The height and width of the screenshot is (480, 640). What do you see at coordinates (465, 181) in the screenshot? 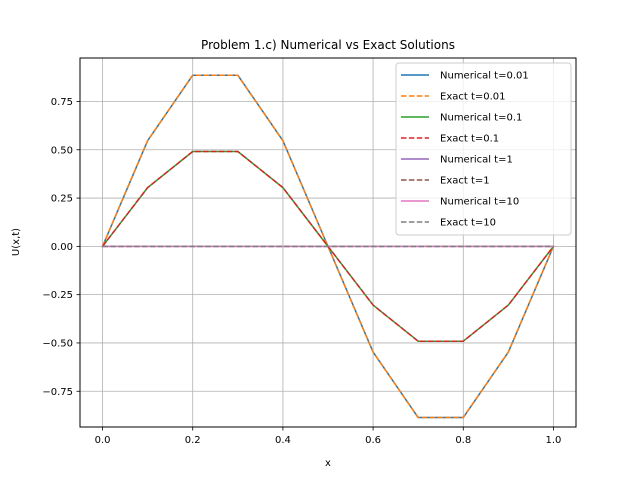
I see `legend-label: Exact t=1` at bounding box center [465, 181].